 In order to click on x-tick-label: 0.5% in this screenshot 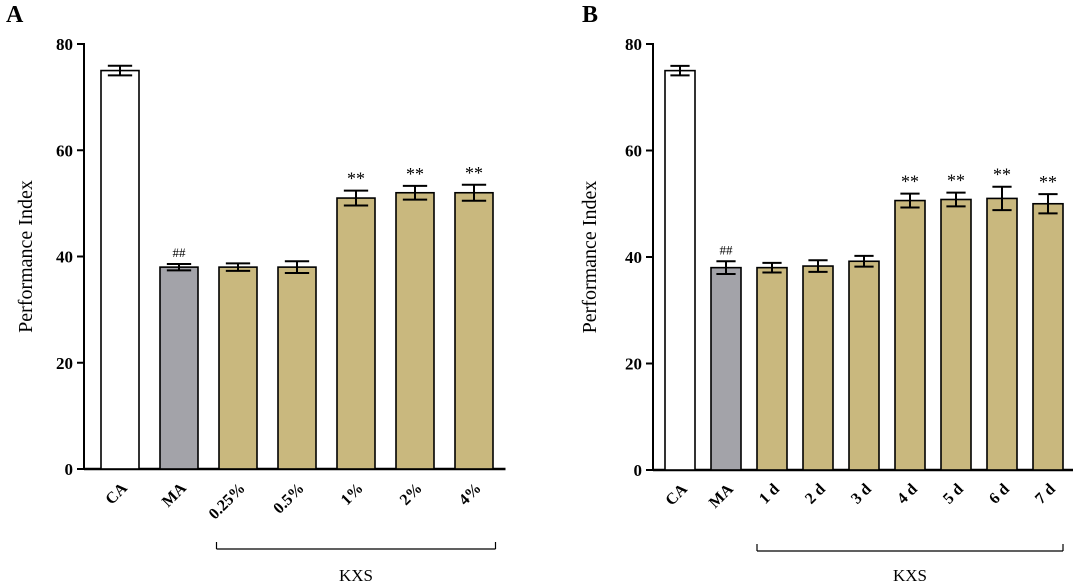, I will do `click(288, 498)`.